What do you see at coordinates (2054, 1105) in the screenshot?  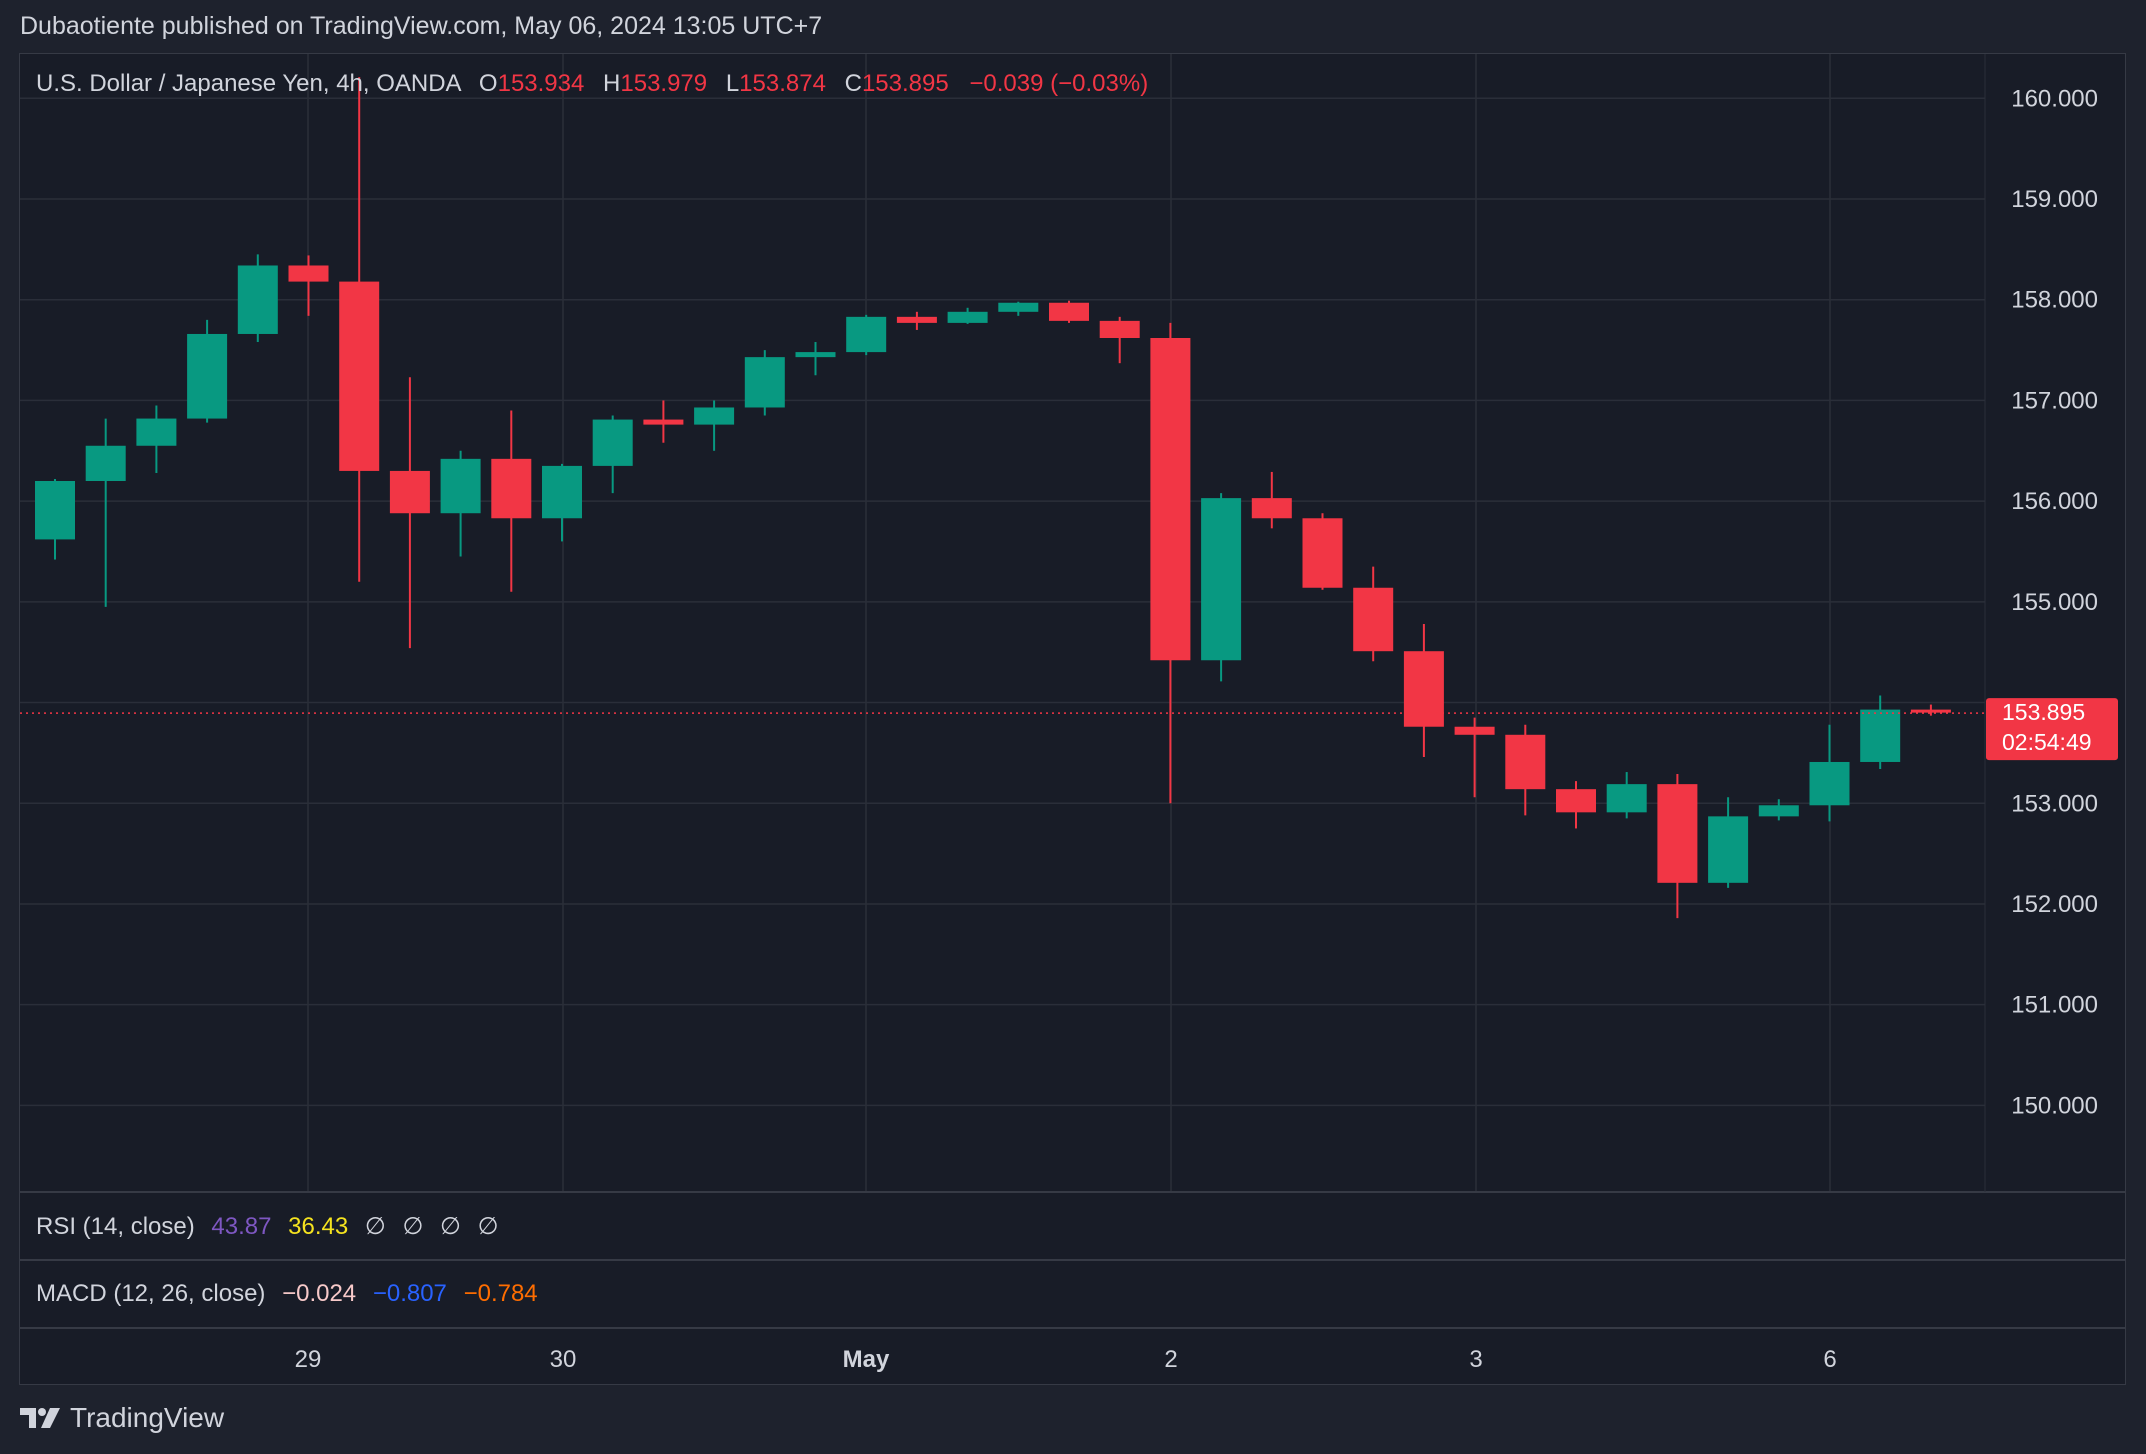 I see `price-tick-0: 150.000` at bounding box center [2054, 1105].